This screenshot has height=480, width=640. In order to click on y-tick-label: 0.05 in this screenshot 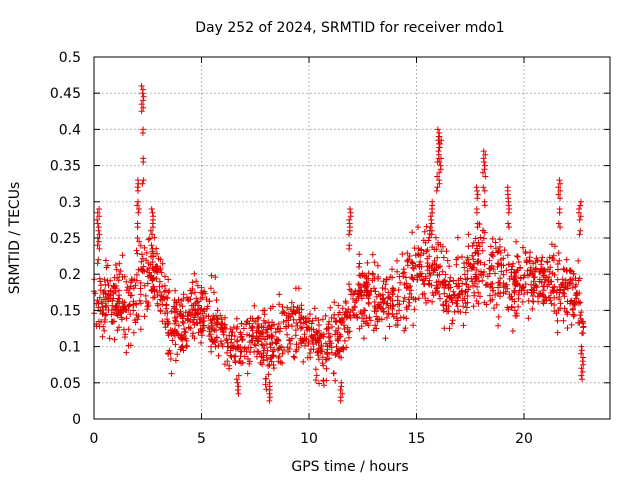, I will do `click(65, 384)`.